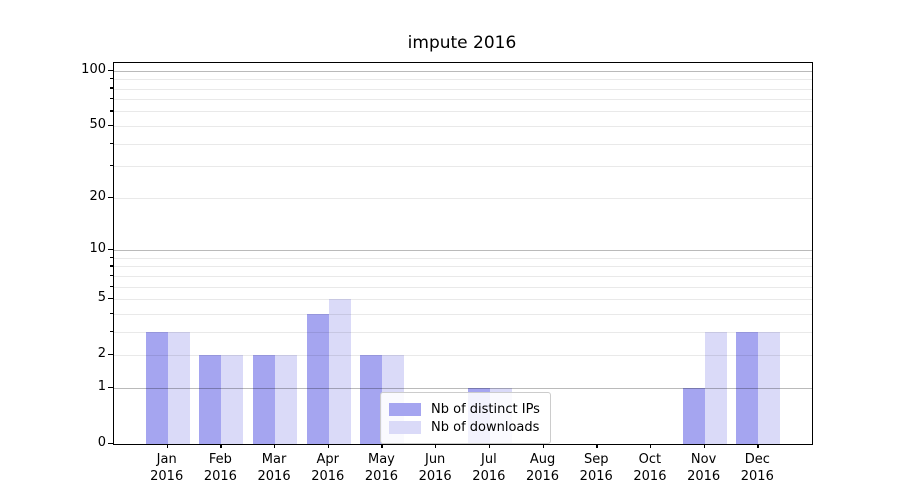 This screenshot has height=500, width=900. I want to click on legend-item-distinct-ips: Nb of distinct IPs, so click(464, 409).